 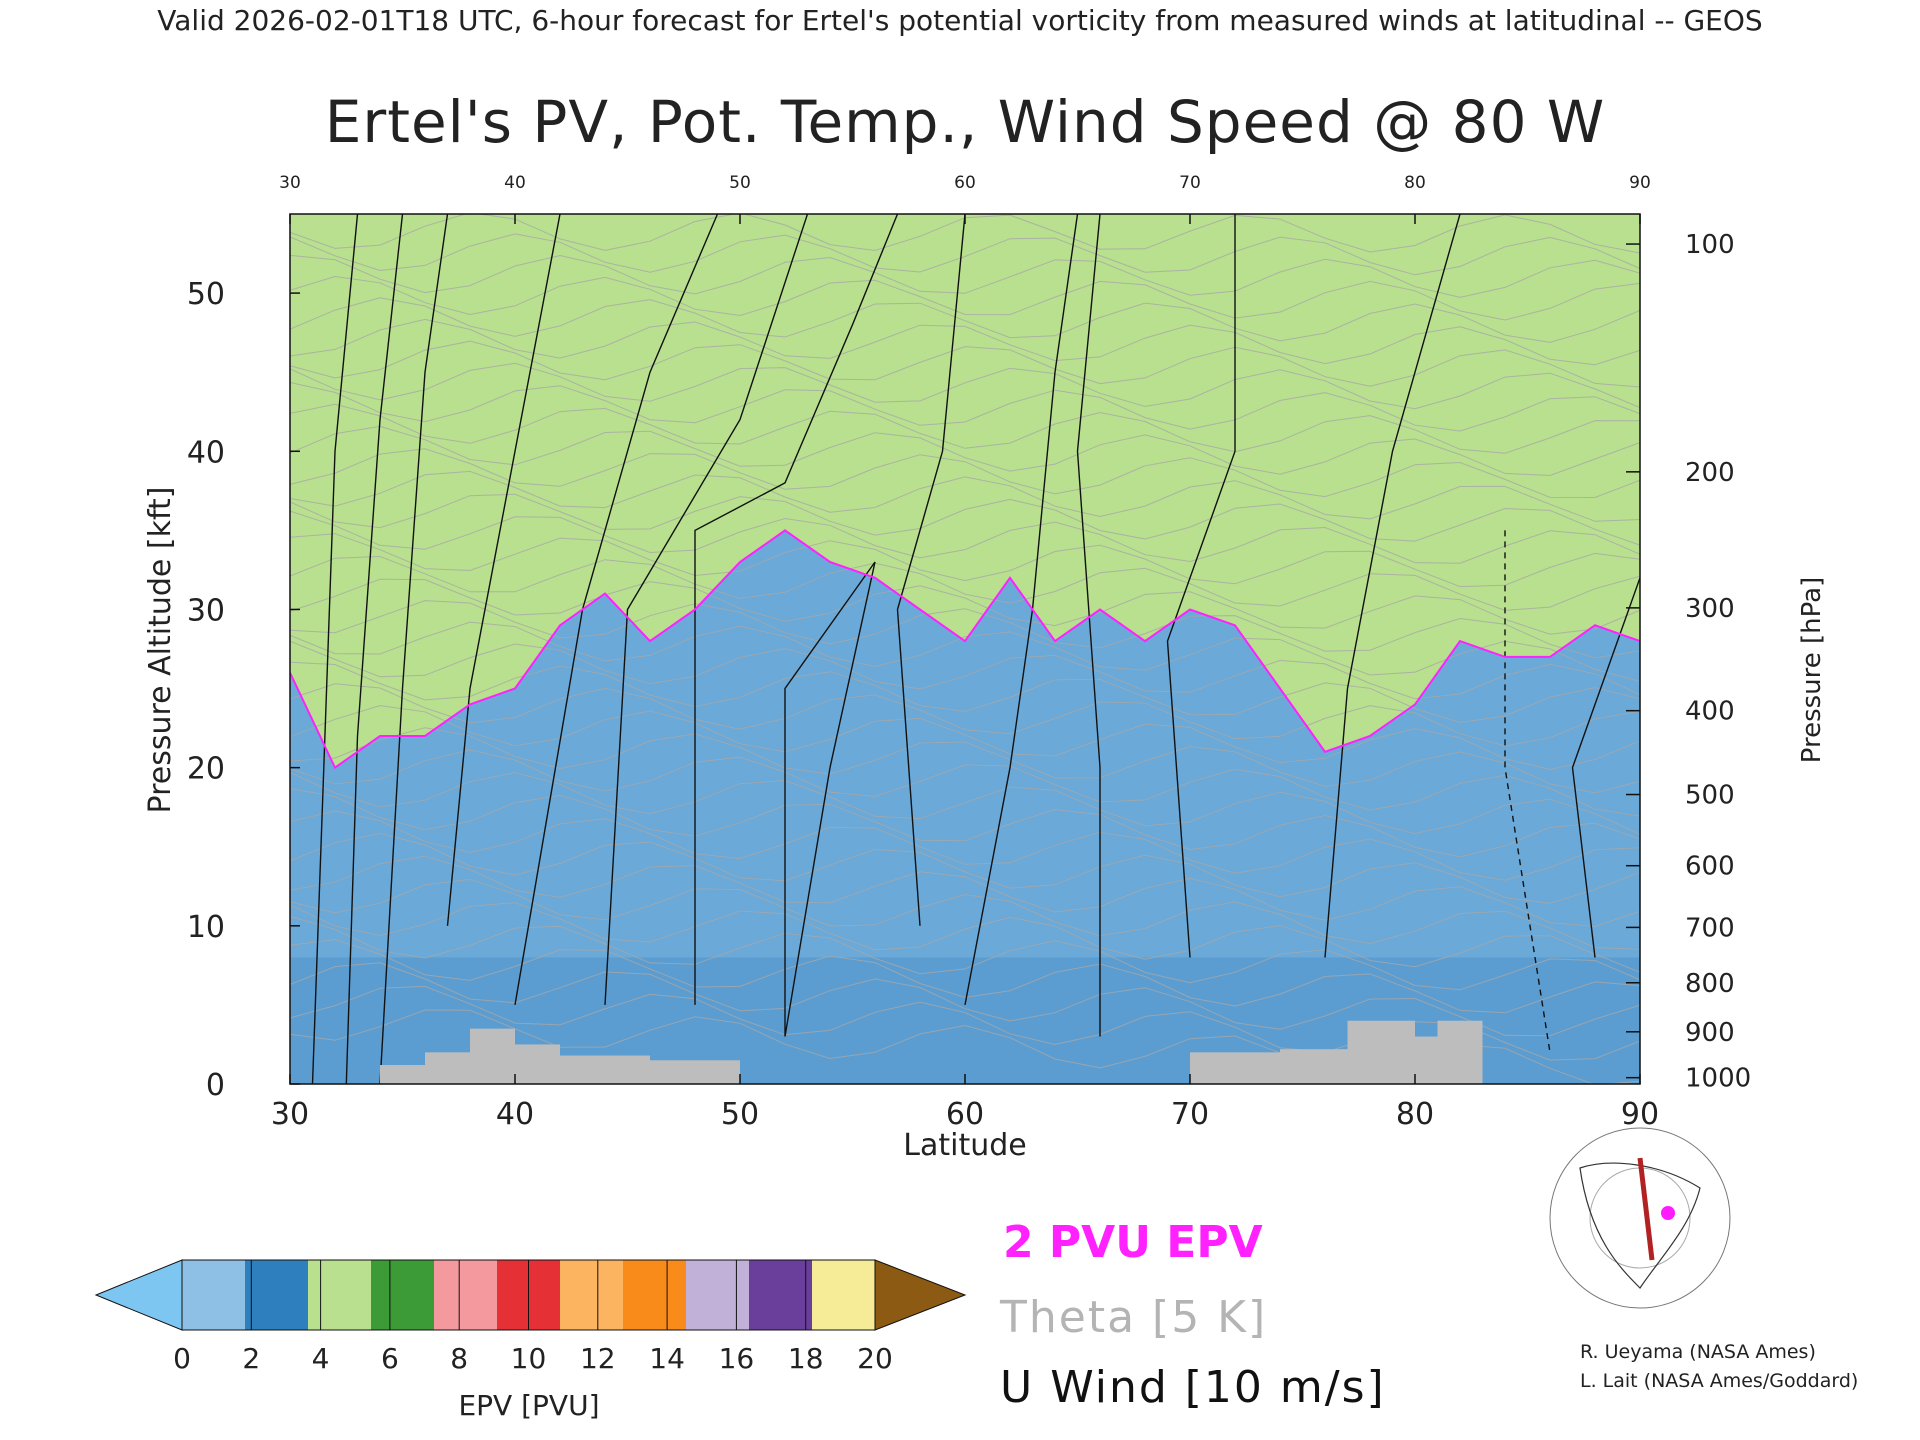 What do you see at coordinates (182, 1358) in the screenshot?
I see `colorbar-tick-label: 0` at bounding box center [182, 1358].